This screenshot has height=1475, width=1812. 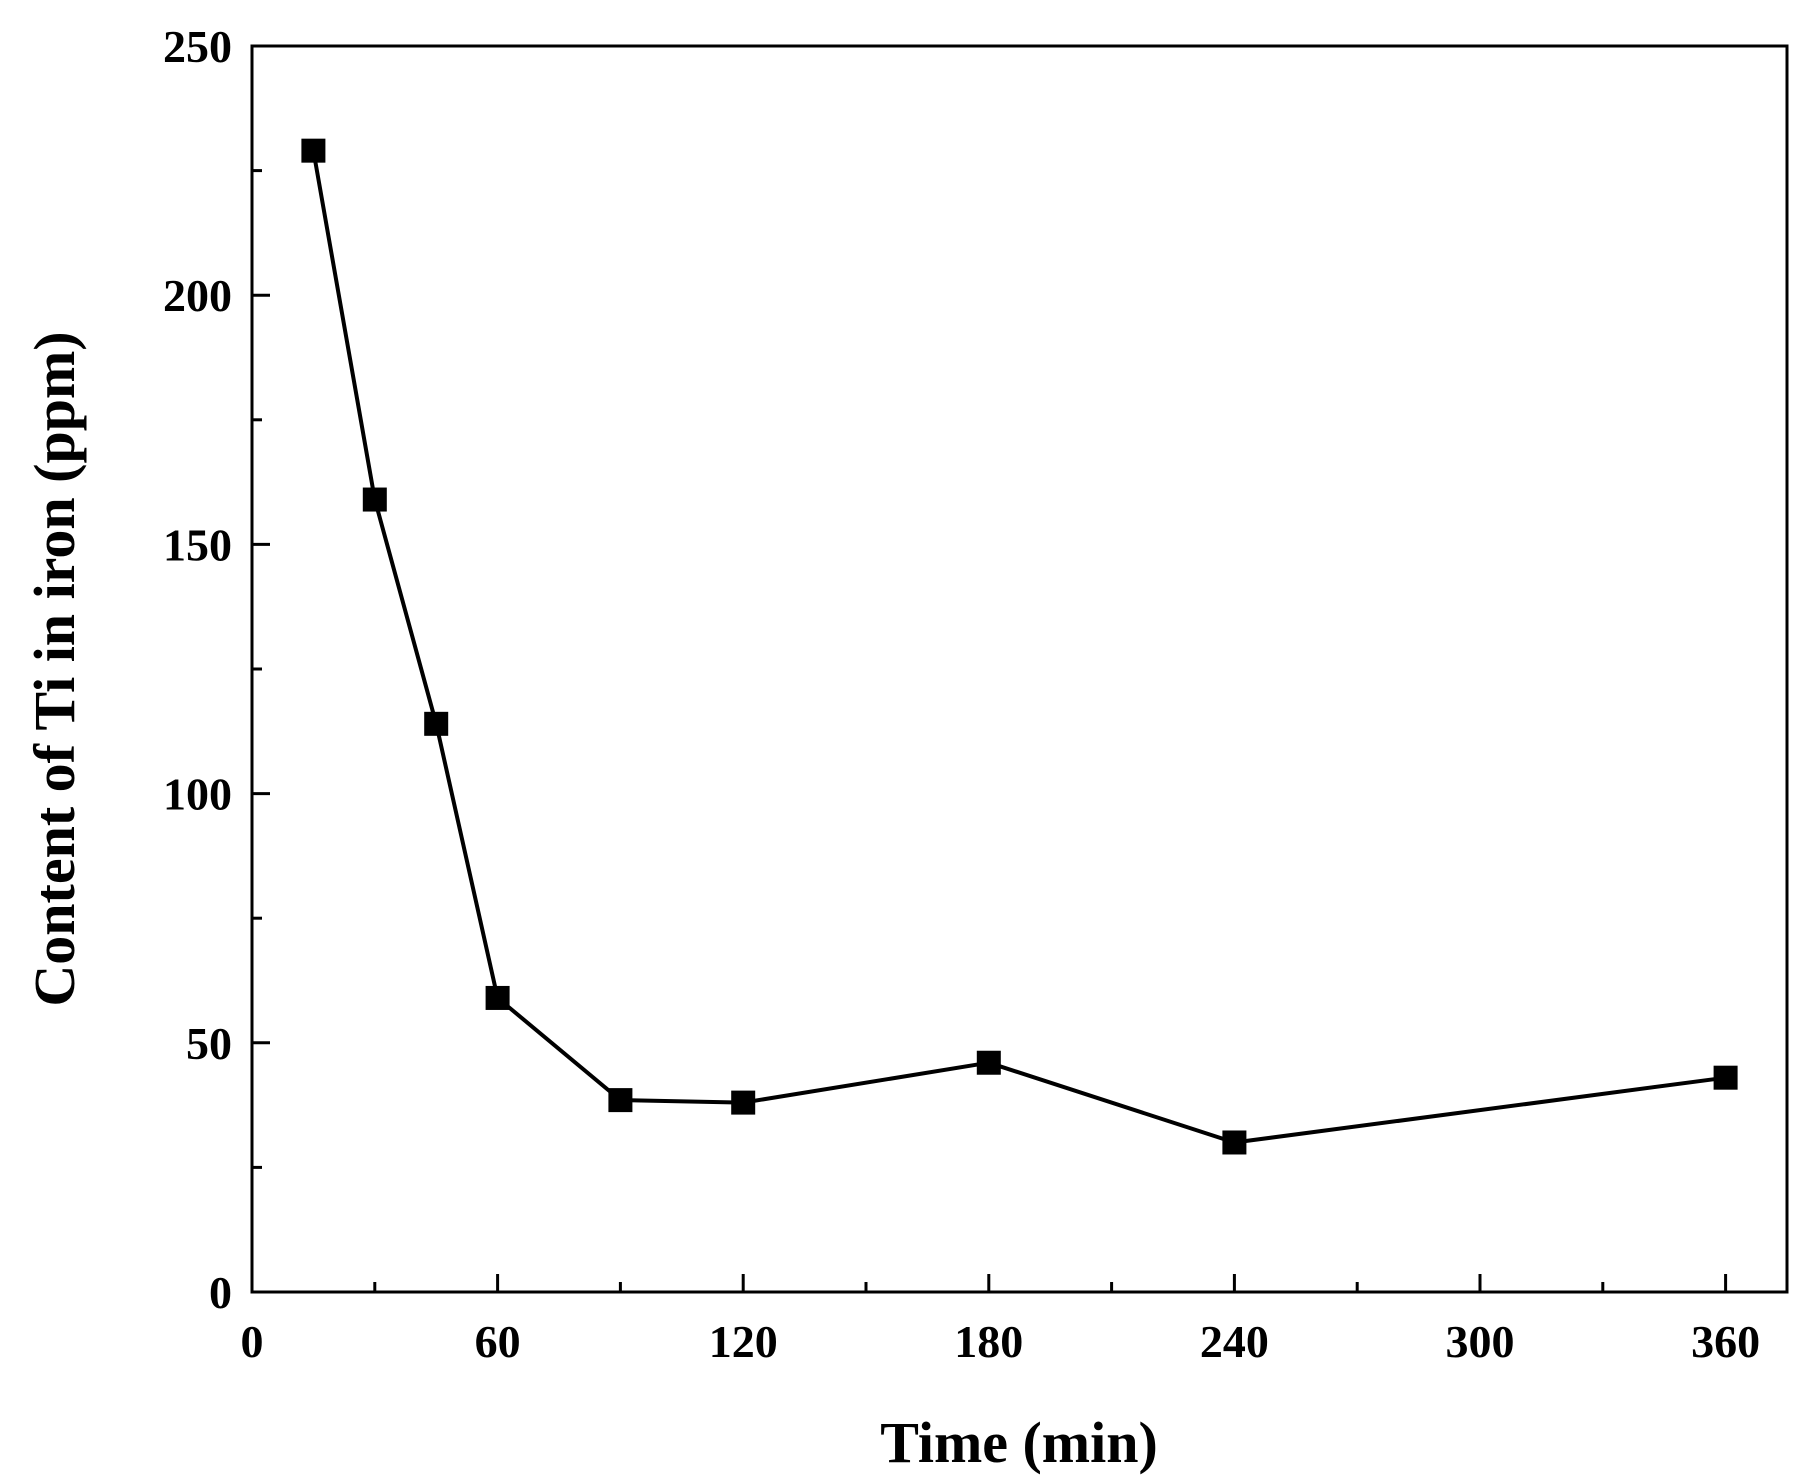 I want to click on y-axis-title: Content of Ti in iron (ppm), so click(x=54, y=668).